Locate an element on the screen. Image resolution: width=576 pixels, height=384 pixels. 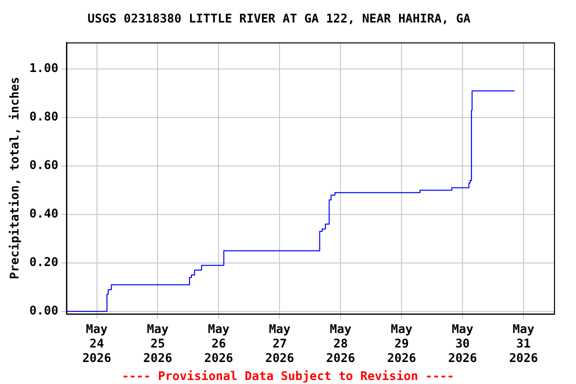
text: ---- Provisional Data Subject to Revision ---- is located at coordinates (288, 376).